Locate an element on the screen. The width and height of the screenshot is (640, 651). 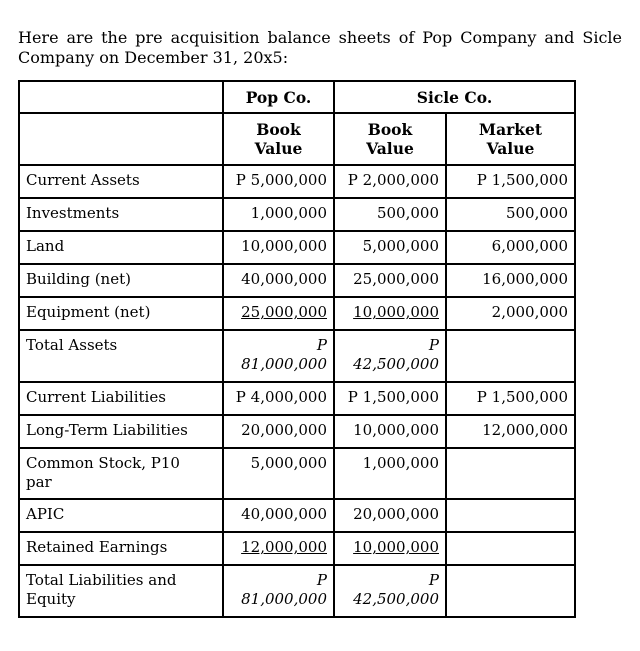
sicle-book-value: P 2,000,000 is located at coordinates (390, 181).